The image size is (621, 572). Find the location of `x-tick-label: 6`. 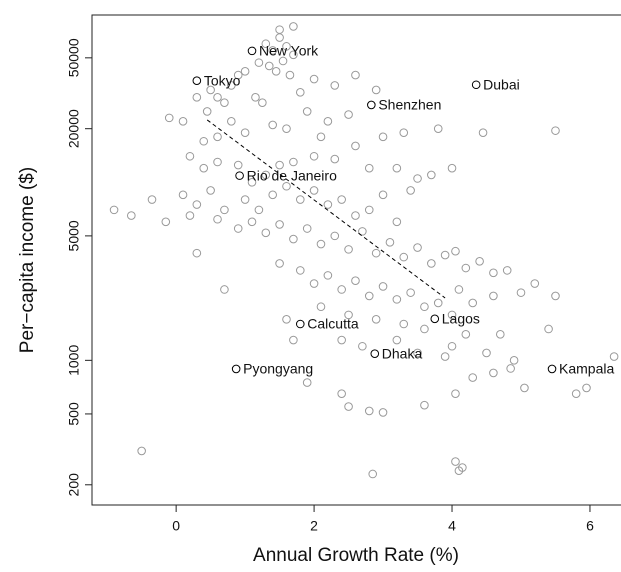

x-tick-label: 6 is located at coordinates (590, 526).